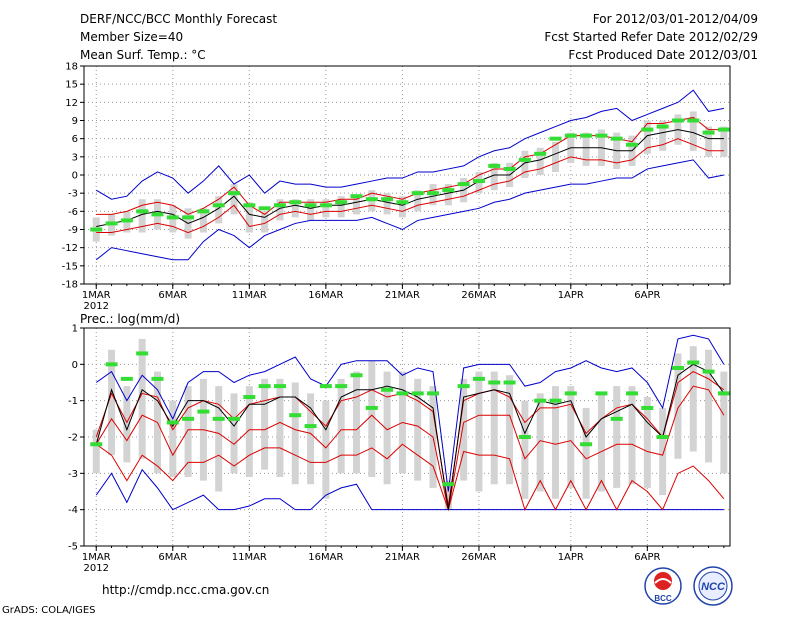 Image resolution: width=800 pixels, height=618 pixels. I want to click on precip-ytick-label: -1, so click(73, 401).